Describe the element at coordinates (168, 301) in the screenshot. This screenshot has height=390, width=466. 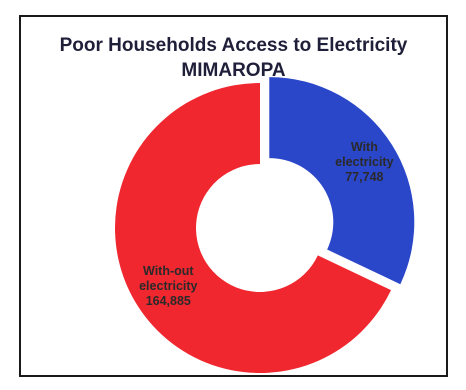
I see `slice-value-label: 164,885` at that location.